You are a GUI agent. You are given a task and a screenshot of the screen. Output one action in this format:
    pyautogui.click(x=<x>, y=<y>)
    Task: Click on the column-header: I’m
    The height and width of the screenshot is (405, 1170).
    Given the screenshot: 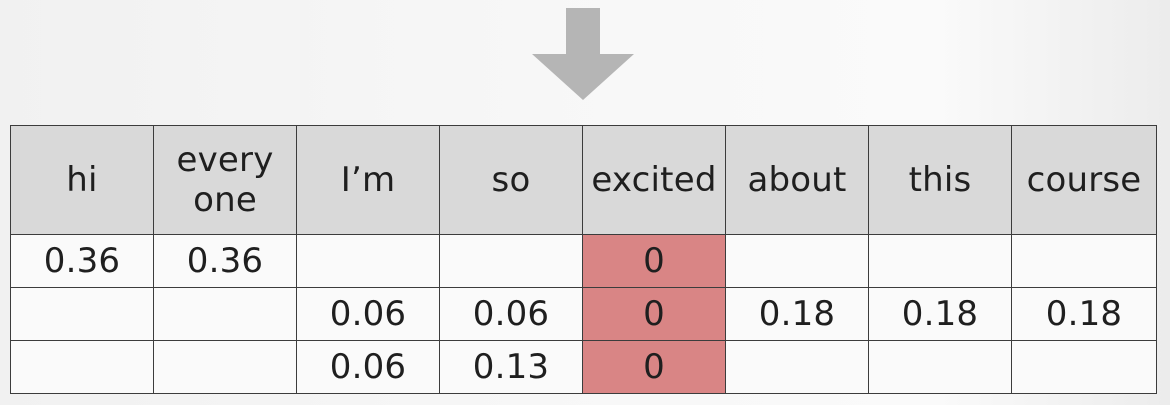 What is the action you would take?
    pyautogui.click(x=368, y=180)
    